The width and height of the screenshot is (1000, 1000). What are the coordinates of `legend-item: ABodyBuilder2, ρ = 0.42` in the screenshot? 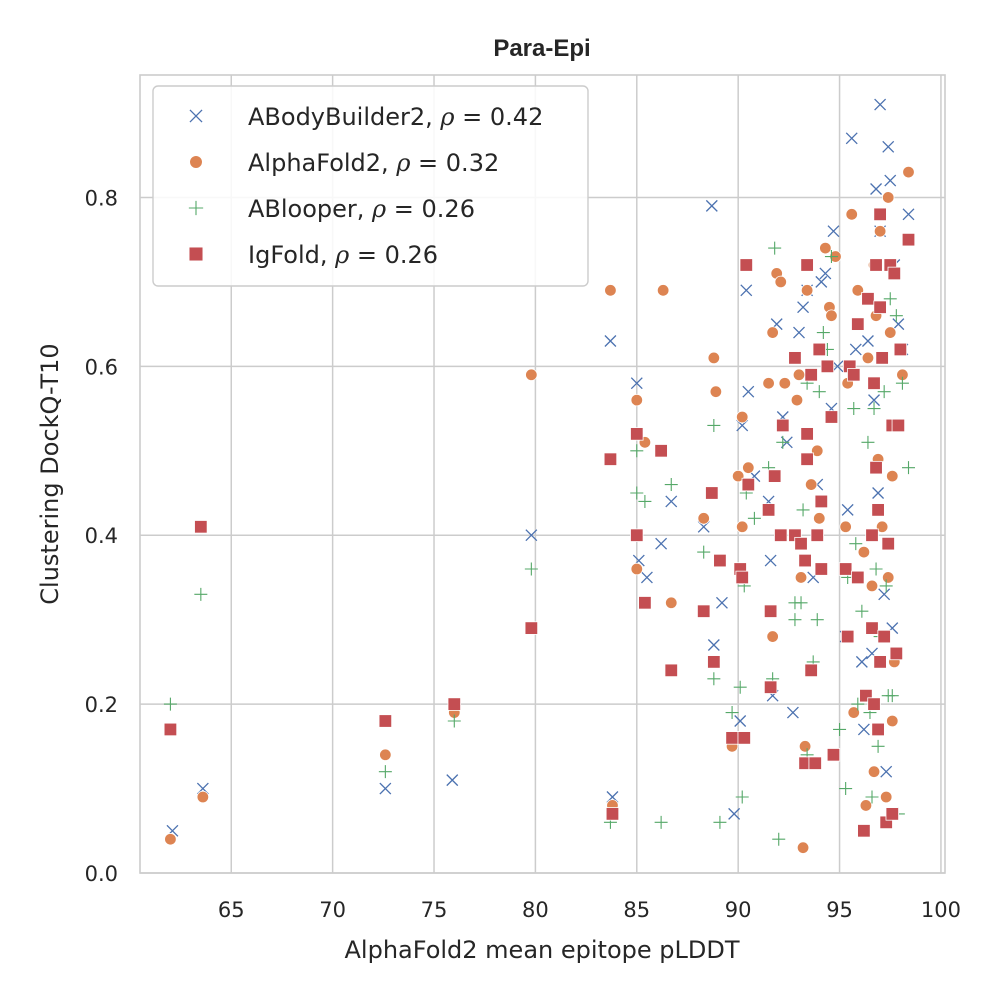 It's located at (366, 117).